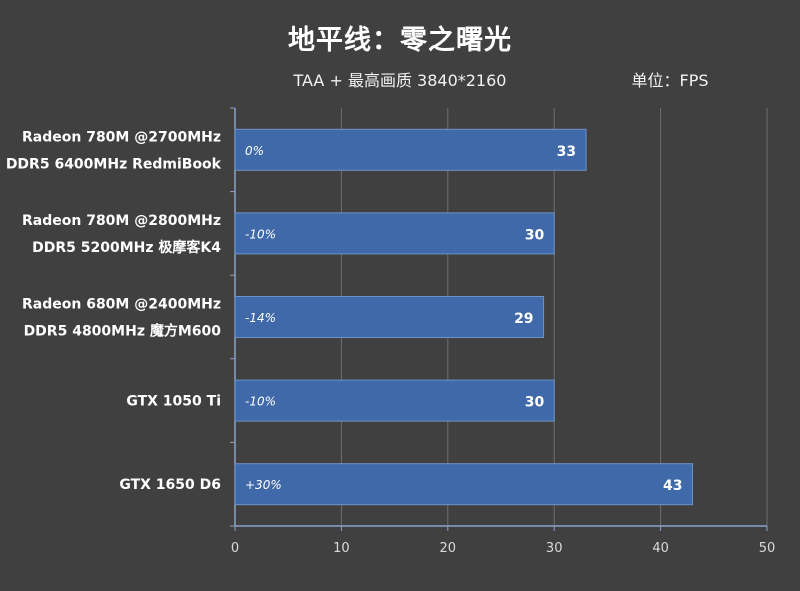 This screenshot has height=591, width=800. I want to click on chart-subtitle: TAA + 最高画质 3840*2160, so click(400, 80).